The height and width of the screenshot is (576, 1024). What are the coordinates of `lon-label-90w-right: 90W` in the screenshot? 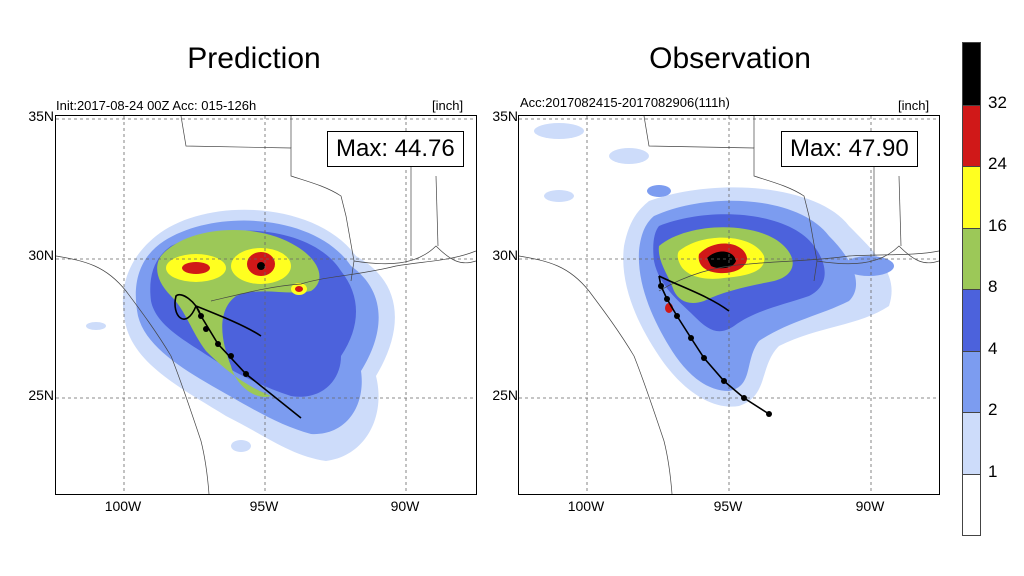 It's located at (870, 506).